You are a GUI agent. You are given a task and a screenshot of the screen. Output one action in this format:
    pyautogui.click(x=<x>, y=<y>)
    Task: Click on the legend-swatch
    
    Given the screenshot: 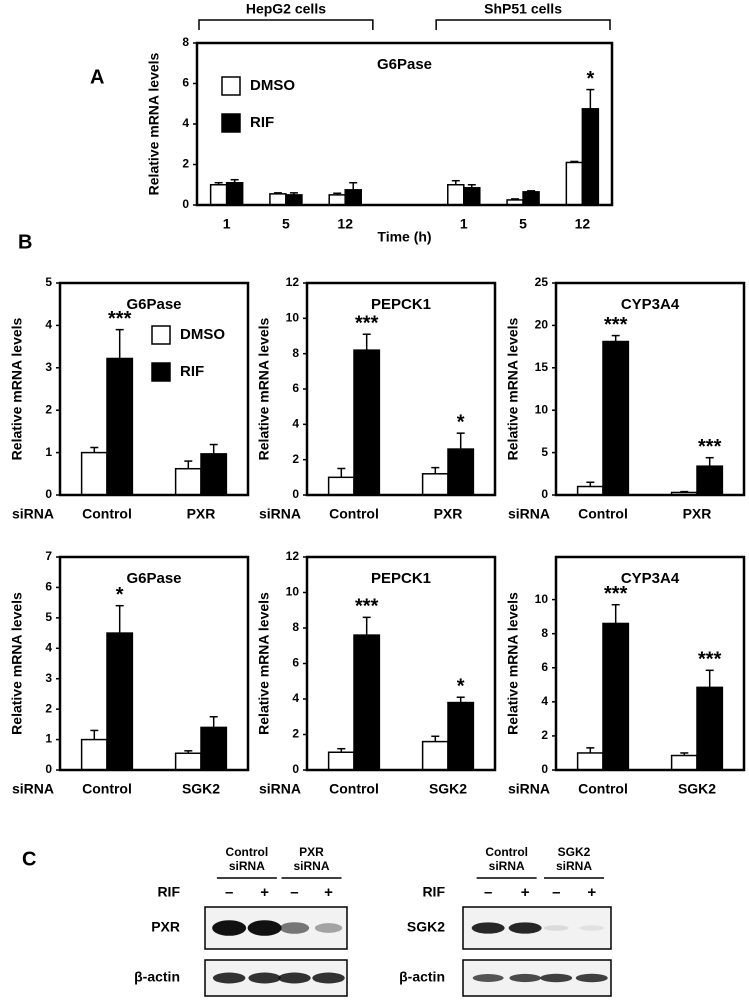 What is the action you would take?
    pyautogui.click(x=161, y=372)
    